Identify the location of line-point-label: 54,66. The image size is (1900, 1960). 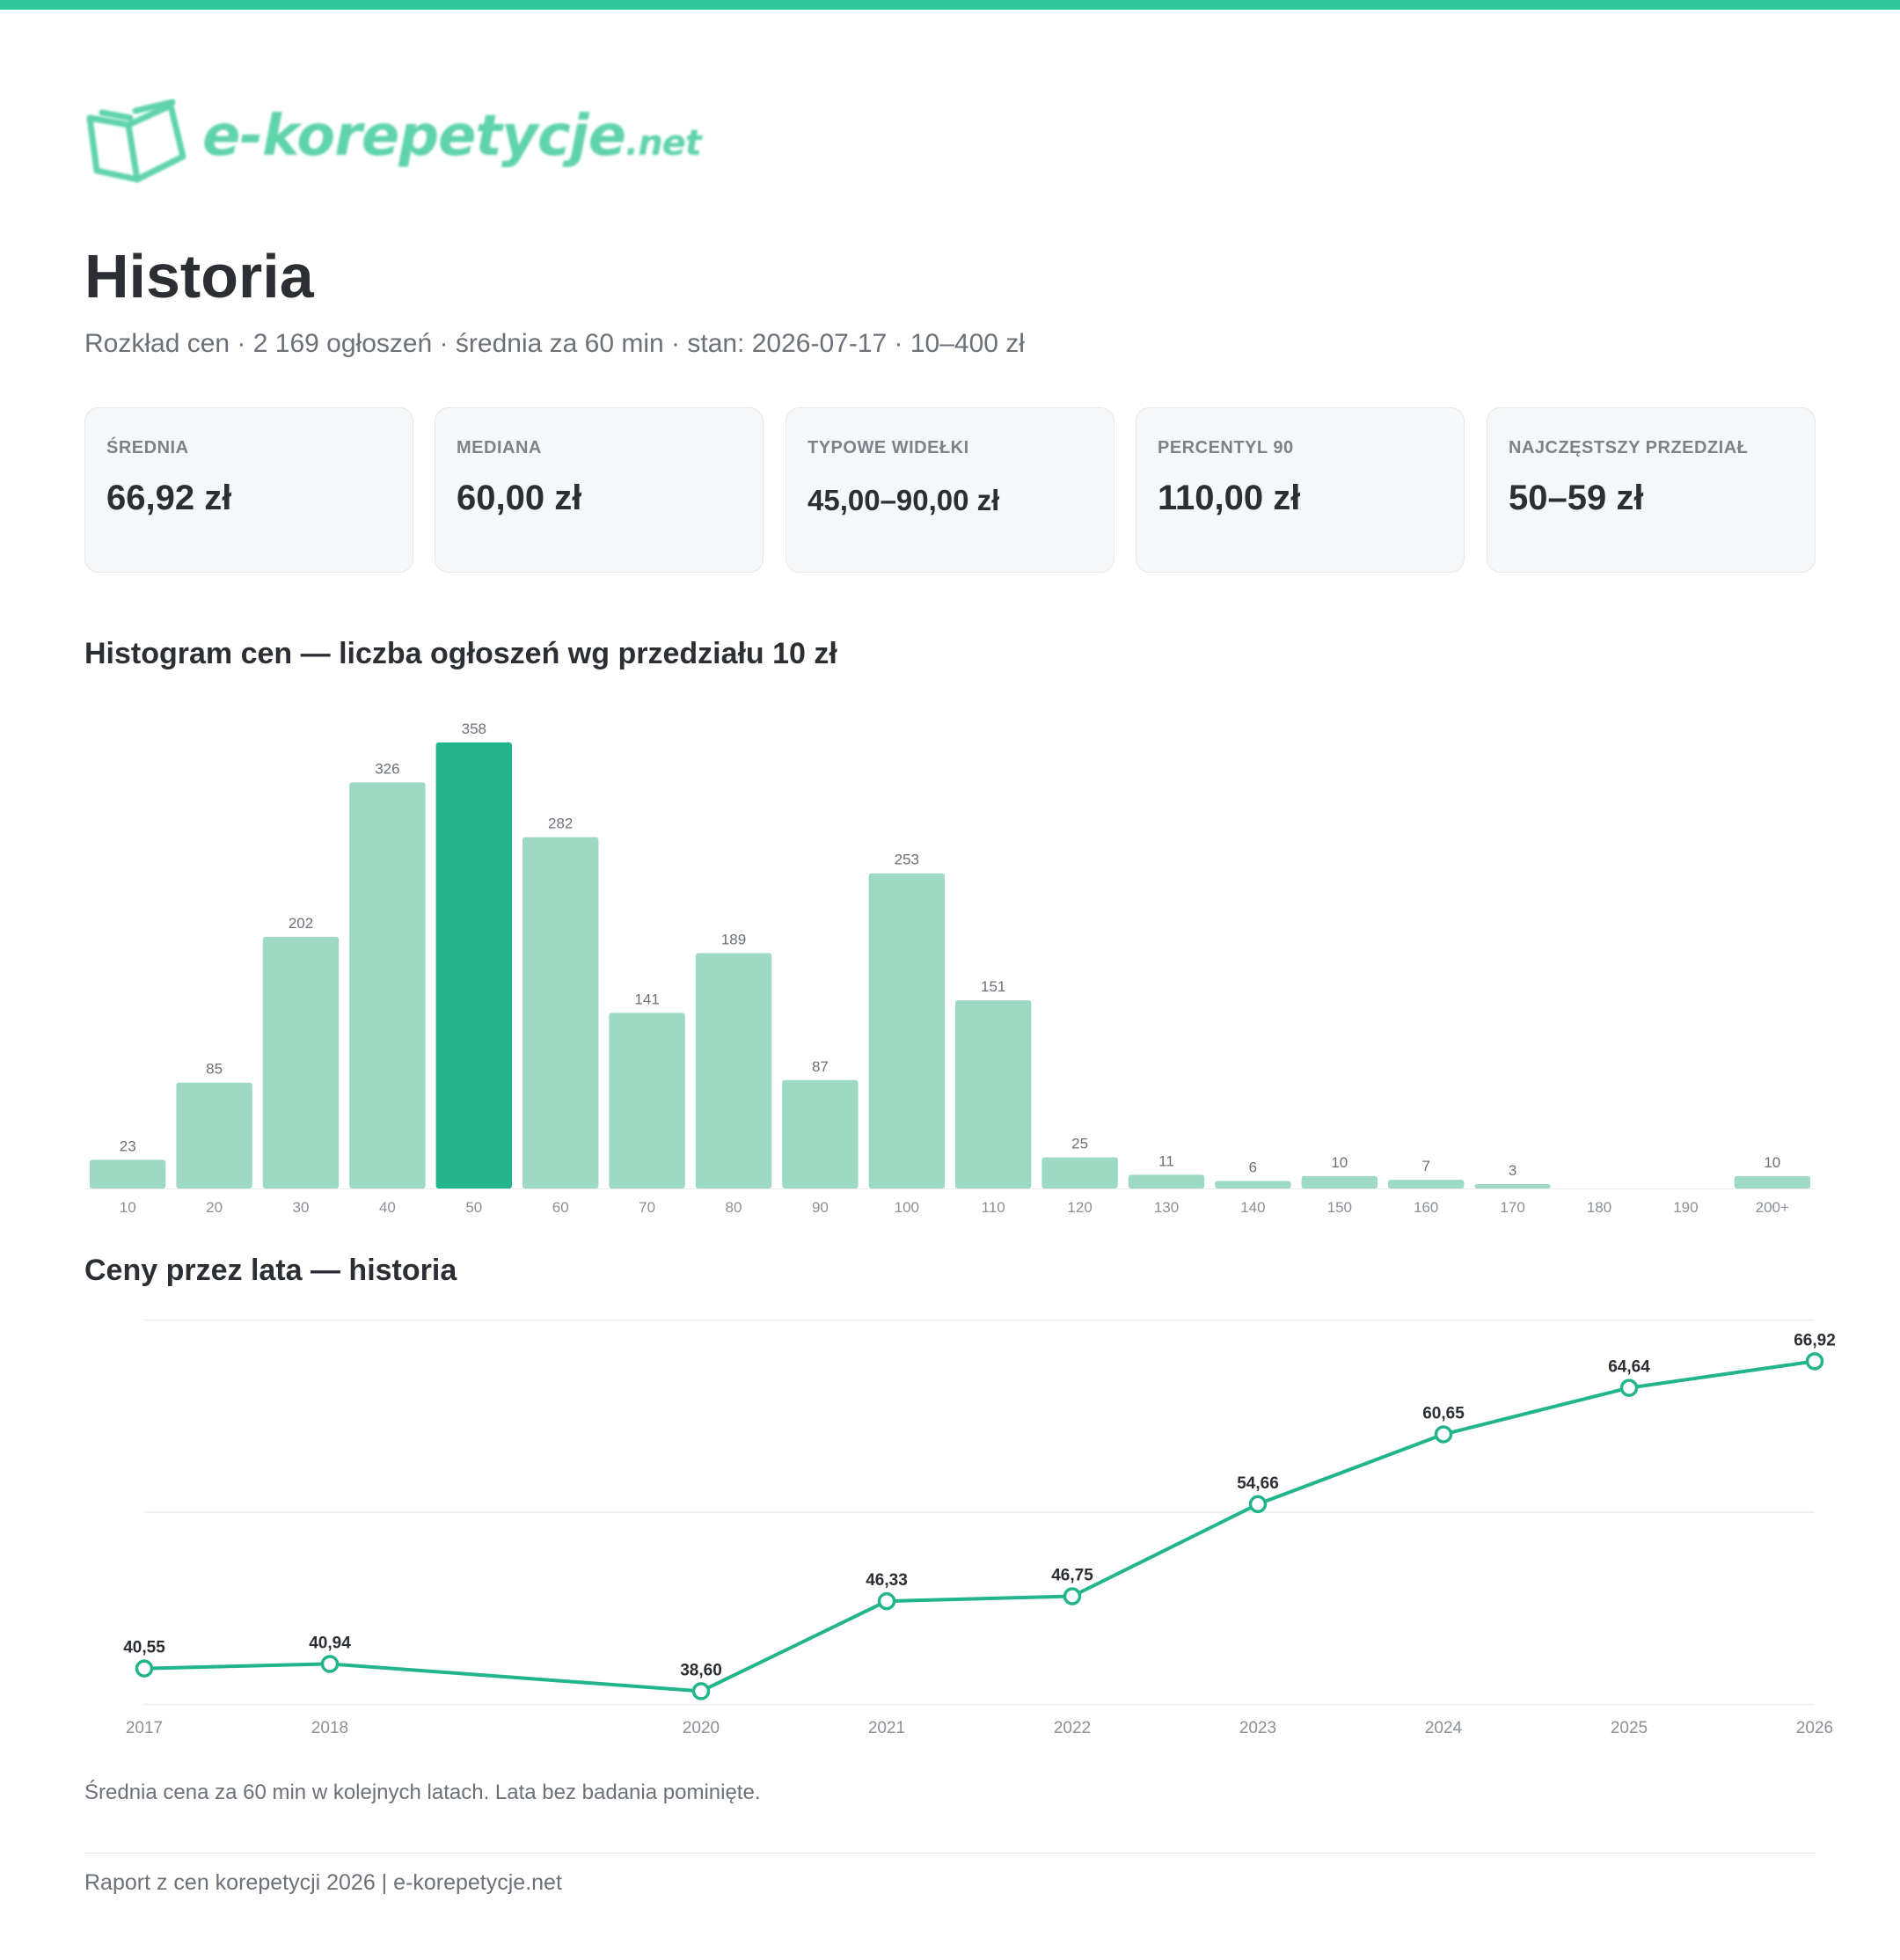
(1258, 1484).